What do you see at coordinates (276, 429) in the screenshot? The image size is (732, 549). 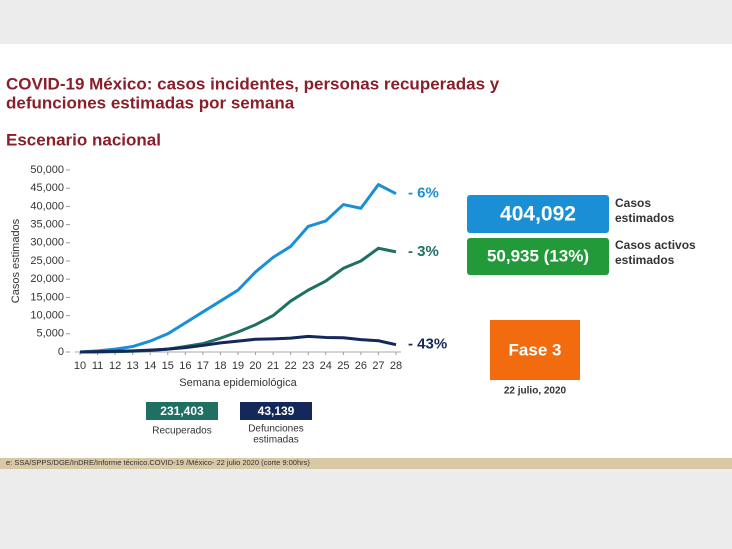 I see `defunciones-label: Defunciones` at bounding box center [276, 429].